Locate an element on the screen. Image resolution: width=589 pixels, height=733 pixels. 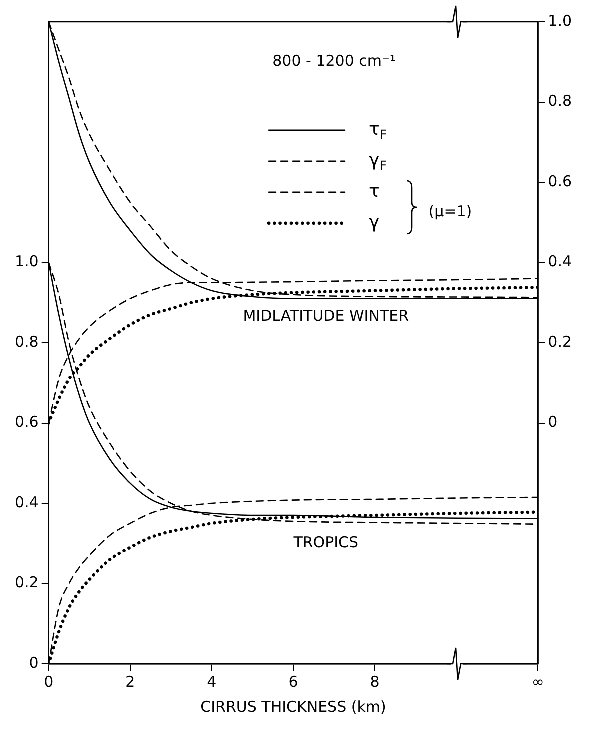
y-tick-label: 0.4 is located at coordinates (26, 502).